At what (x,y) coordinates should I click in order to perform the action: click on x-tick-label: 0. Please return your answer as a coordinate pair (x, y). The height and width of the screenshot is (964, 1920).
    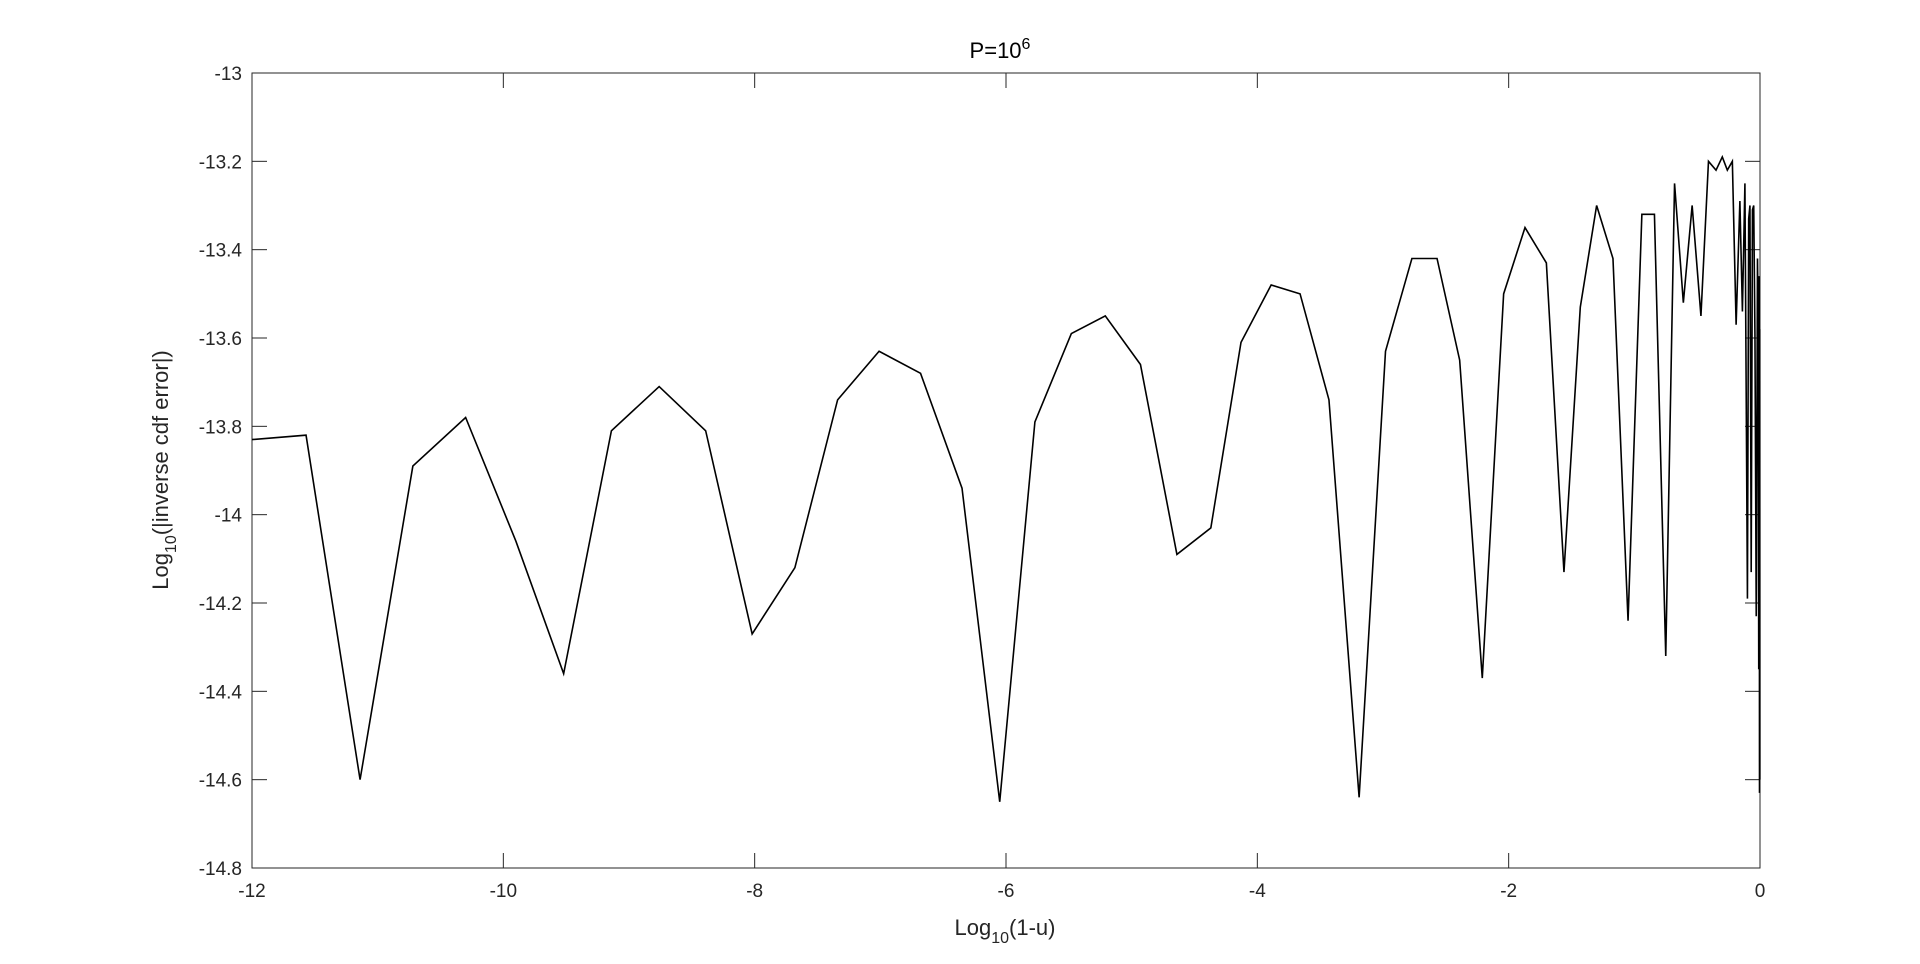
    Looking at the image, I should click on (1760, 891).